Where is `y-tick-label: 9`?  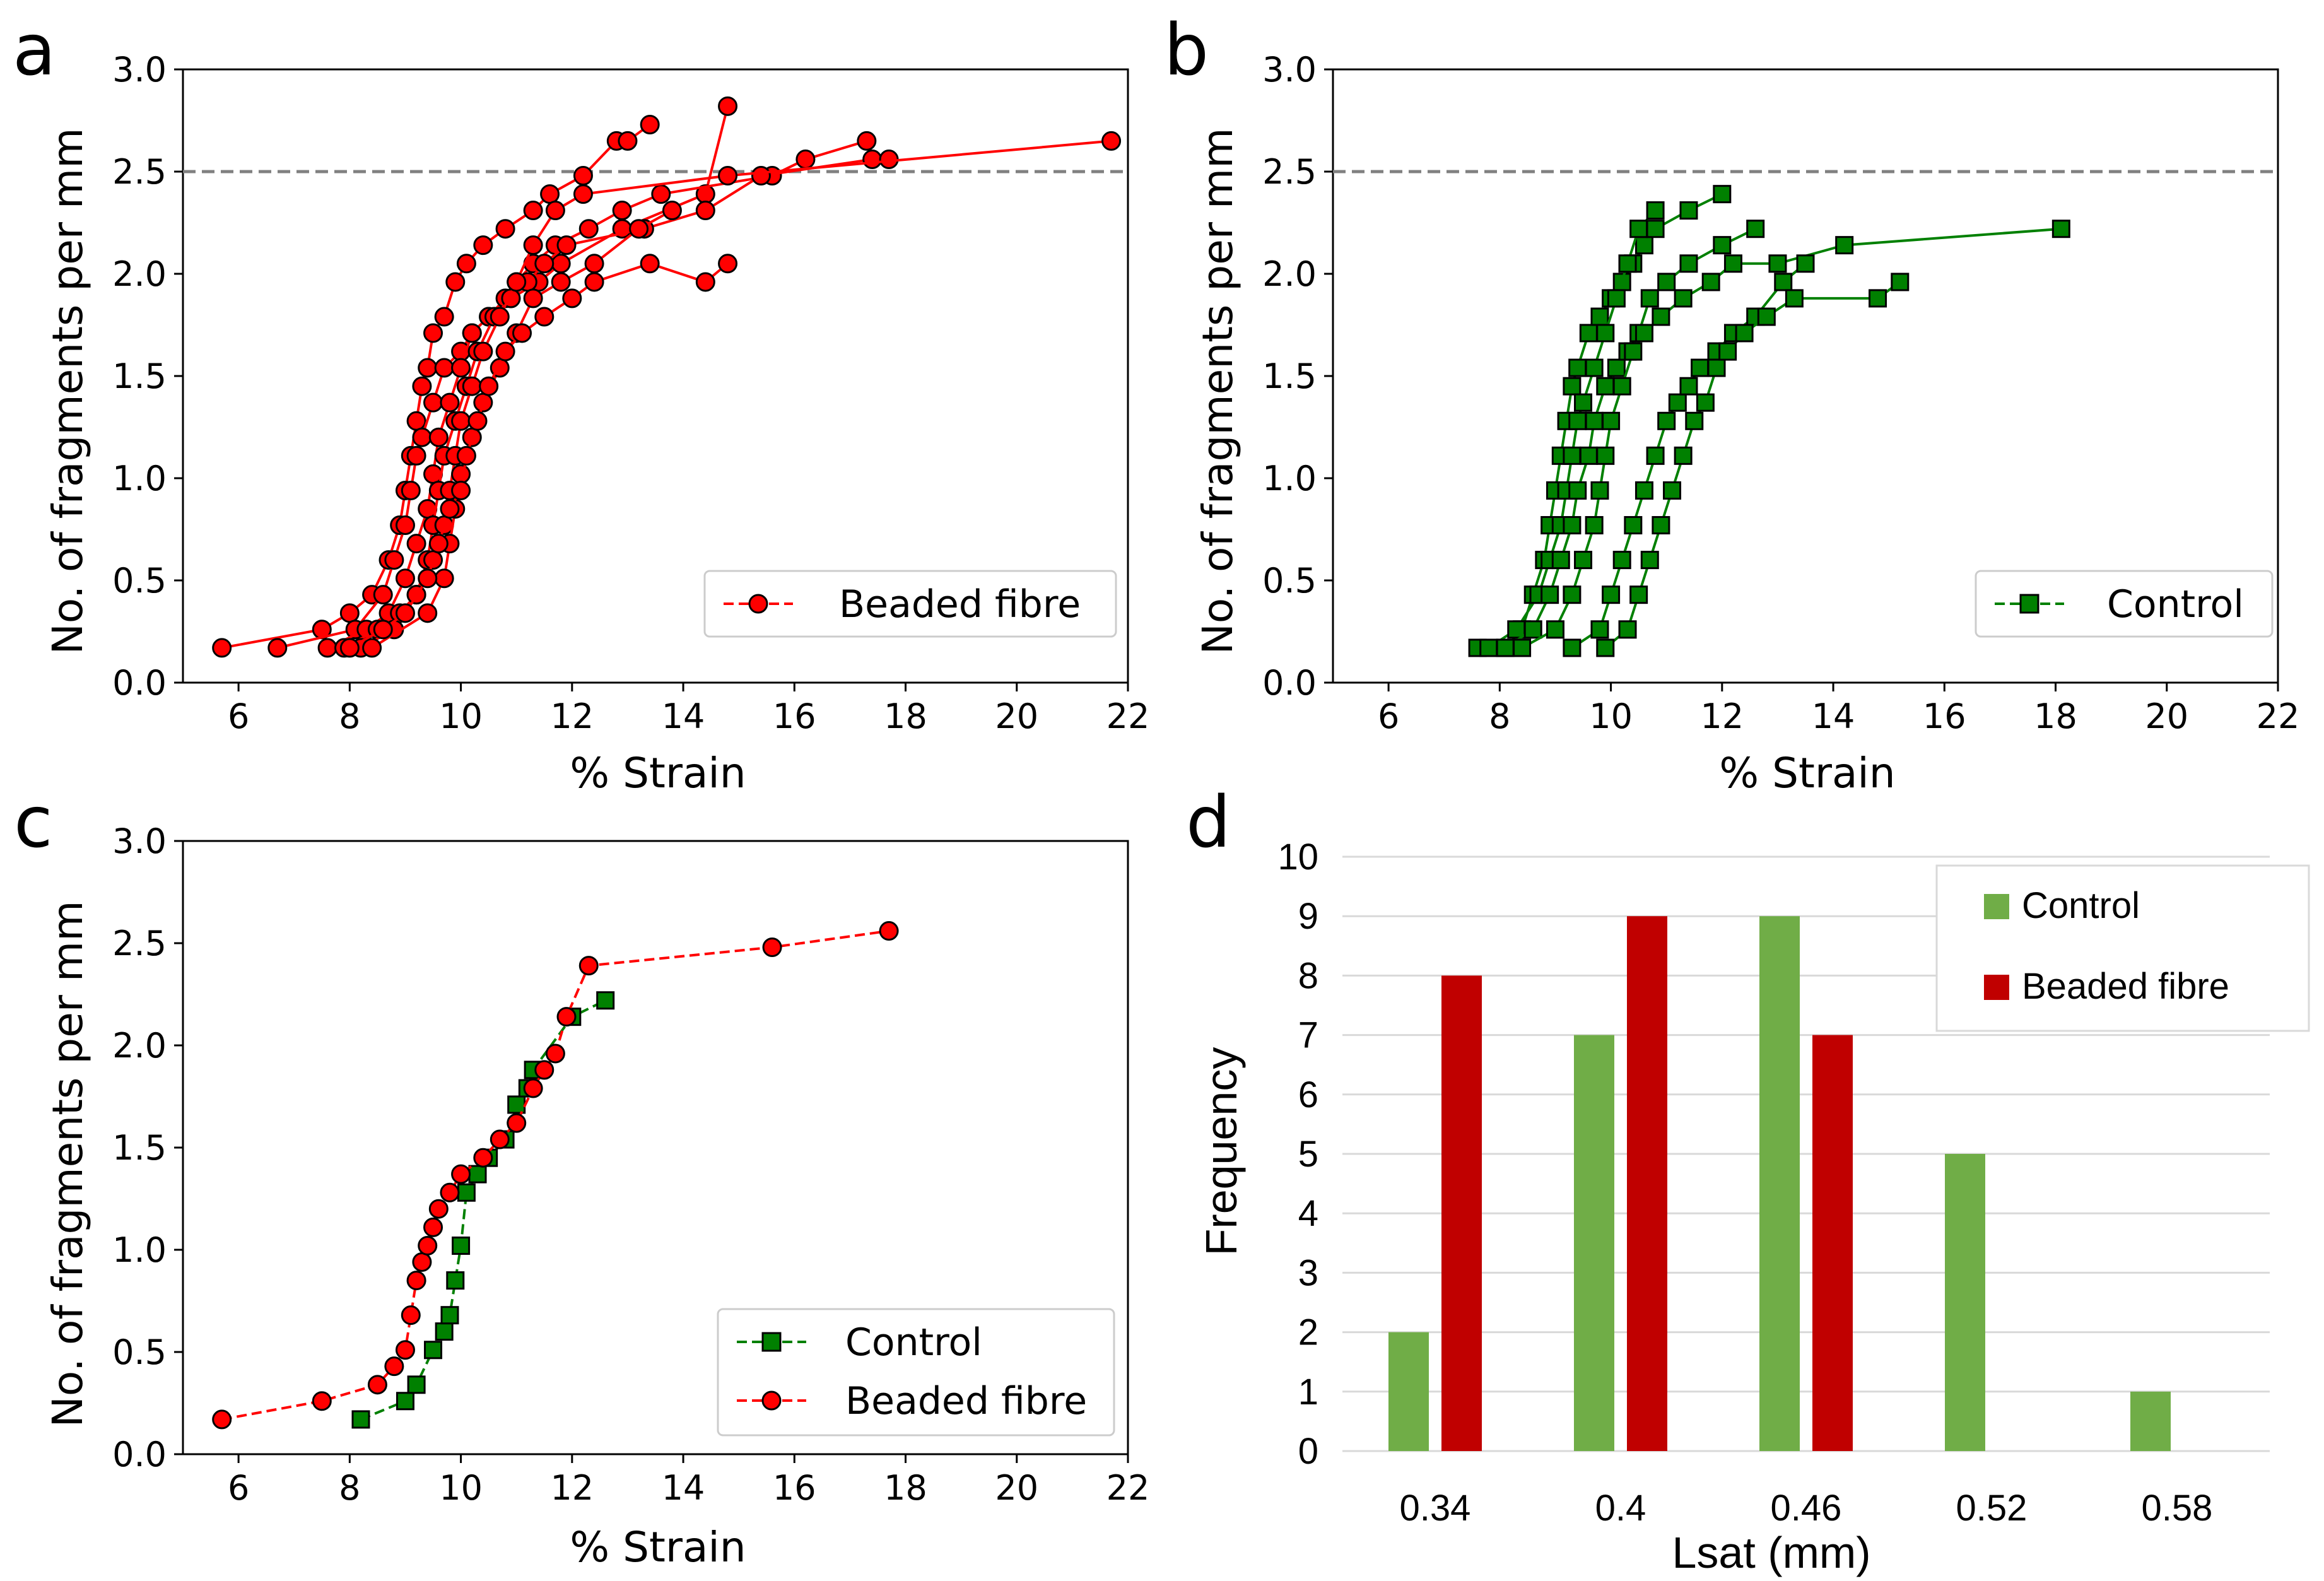
y-tick-label: 9 is located at coordinates (1308, 916).